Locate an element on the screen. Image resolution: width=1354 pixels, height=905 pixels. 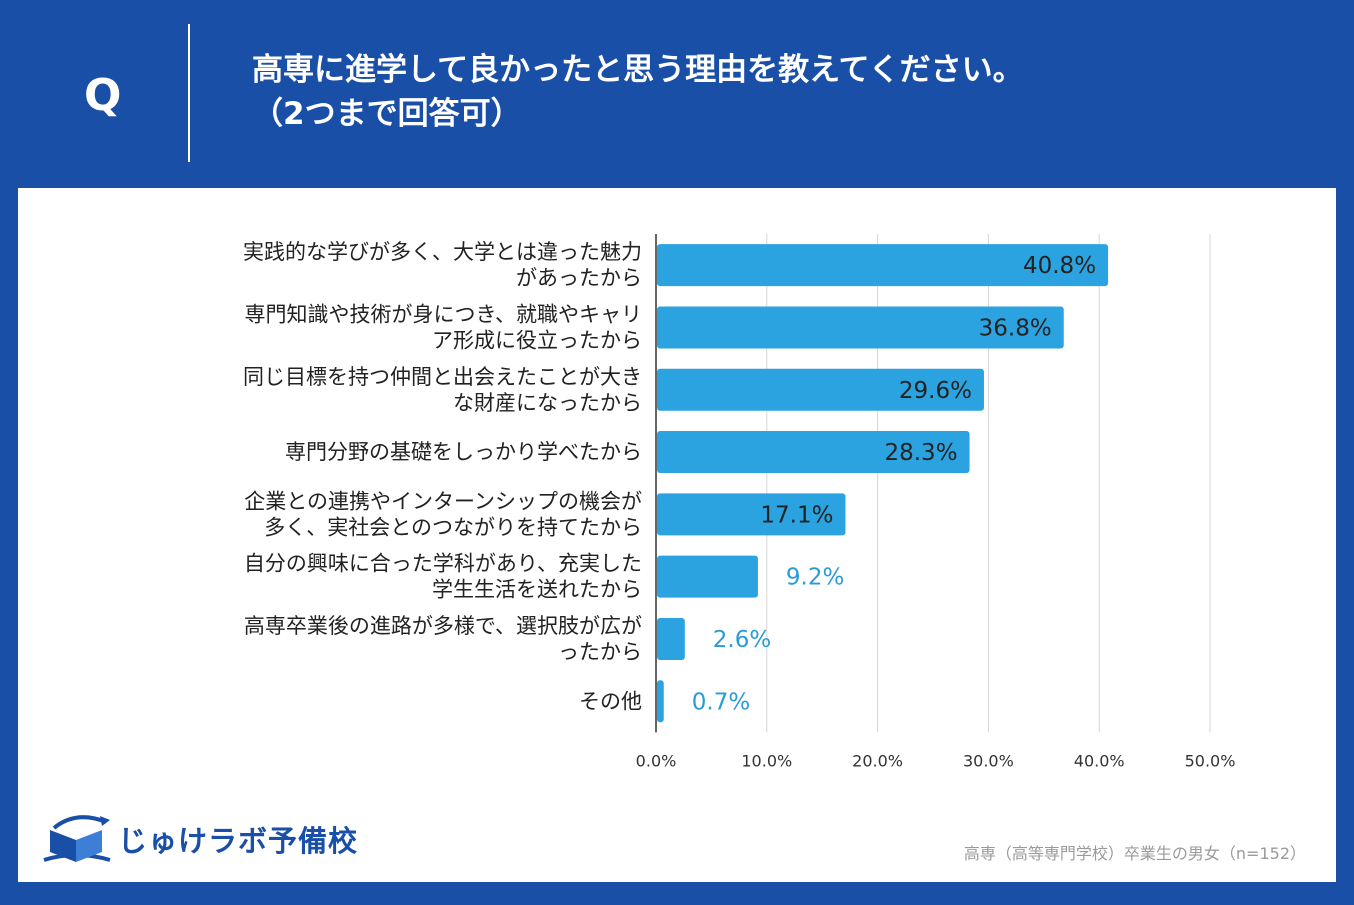
data-label: 9.2% is located at coordinates (815, 578).